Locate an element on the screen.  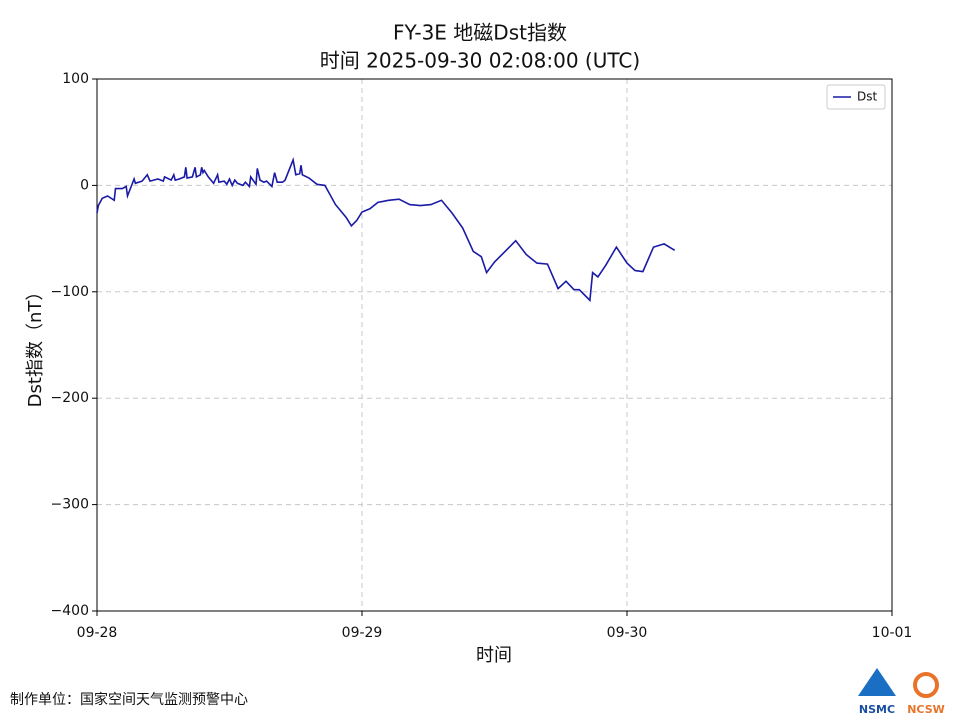
footer: 制作单位：国家空间天气监测预警中心 is located at coordinates (129, 699).